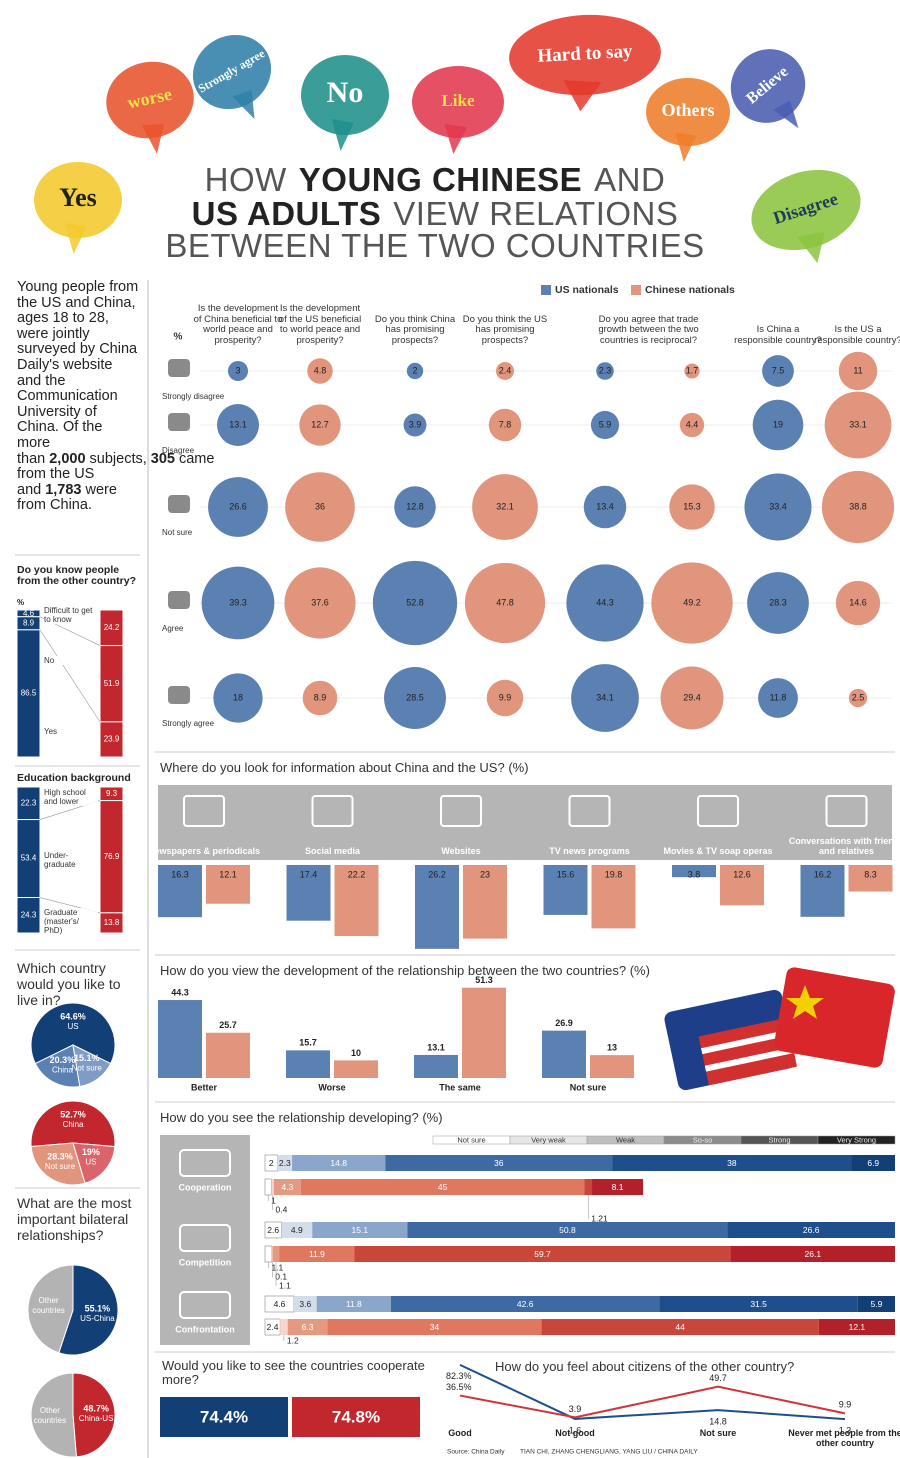  I want to click on pie-value-label: 15.1%, so click(87, 1058).